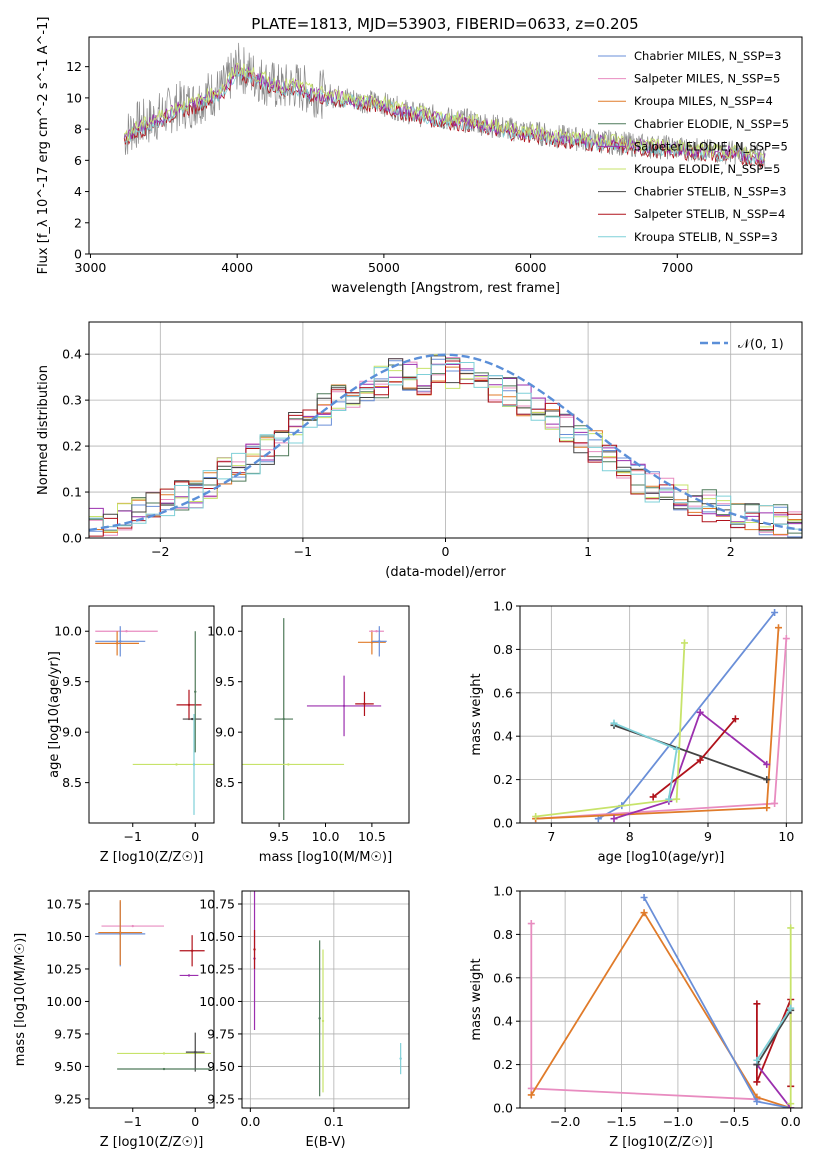 The image size is (819, 1170). I want to click on y-tick-label: 0.0, so click(503, 1108).